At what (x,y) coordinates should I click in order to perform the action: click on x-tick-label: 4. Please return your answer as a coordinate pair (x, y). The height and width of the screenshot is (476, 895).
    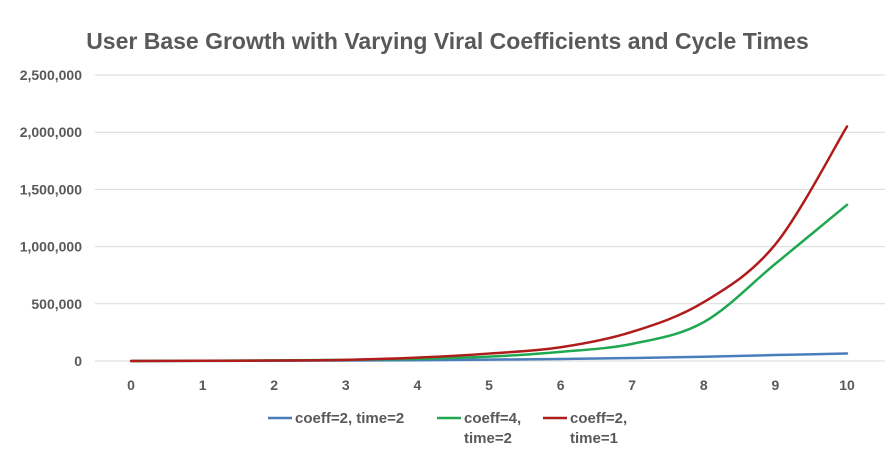
    Looking at the image, I should click on (418, 385).